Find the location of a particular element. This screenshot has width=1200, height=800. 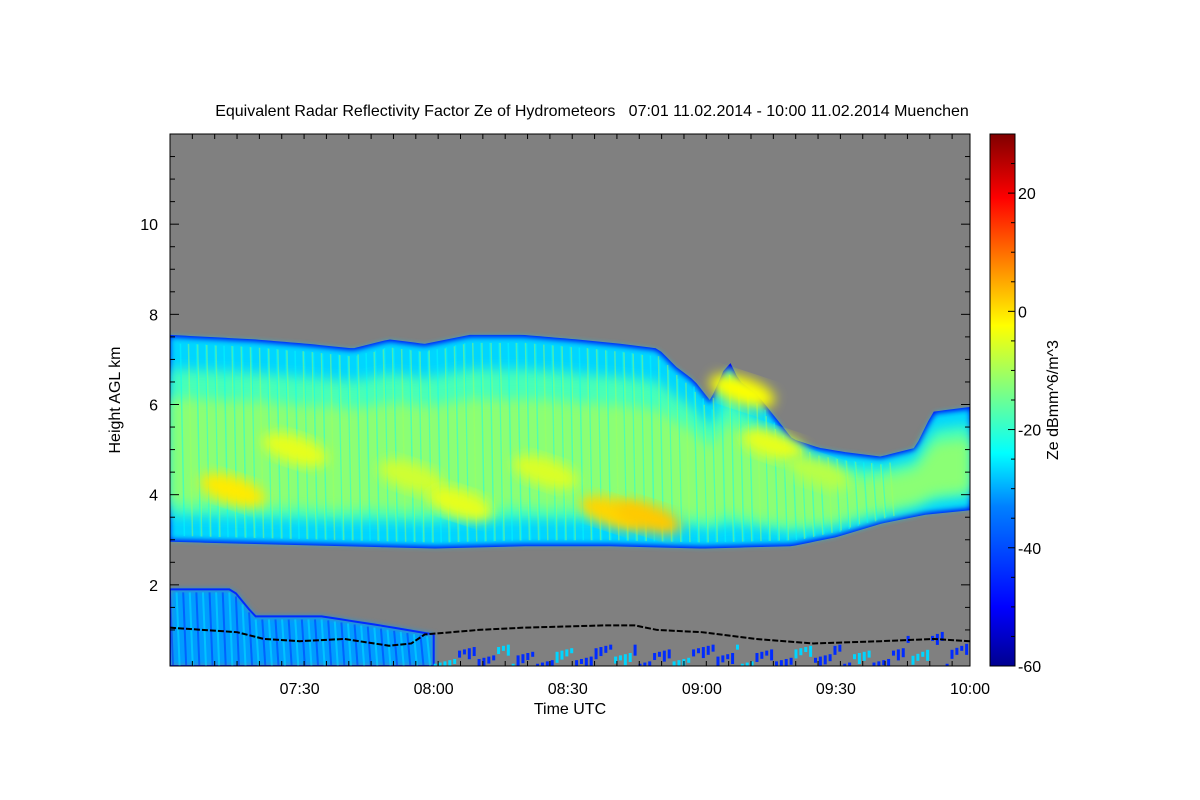

colorbar-tick-label: -40 is located at coordinates (1029, 549).